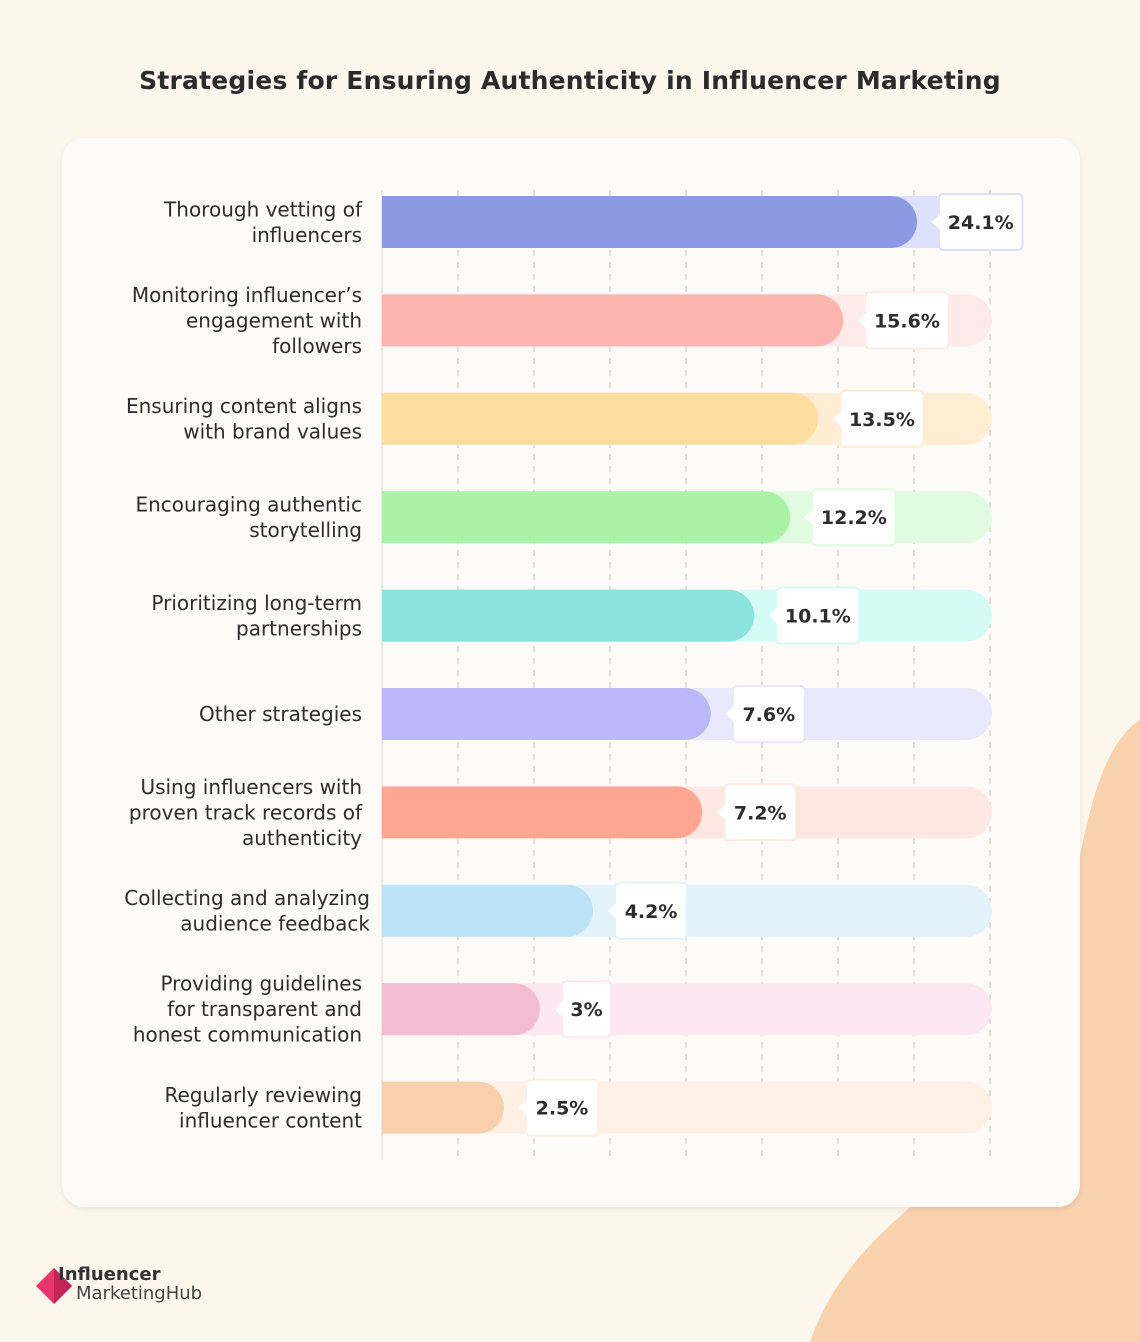 The width and height of the screenshot is (1140, 1342). I want to click on category-label-line: honest communication, so click(247, 1035).